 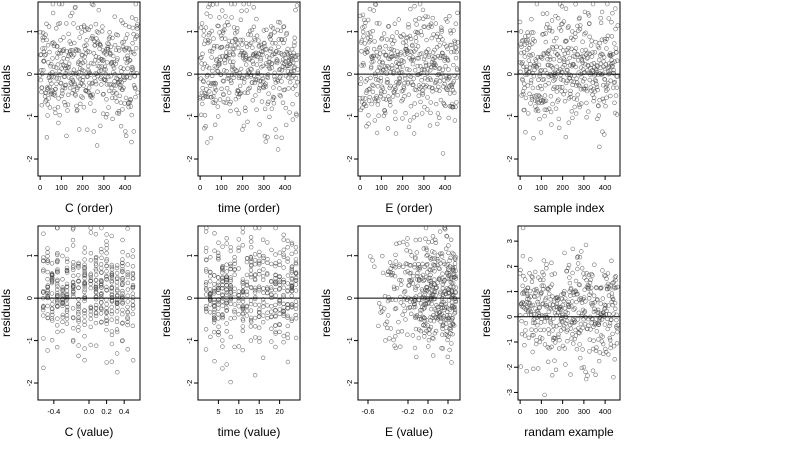 What do you see at coordinates (408, 78) in the screenshot?
I see `data-points` at bounding box center [408, 78].